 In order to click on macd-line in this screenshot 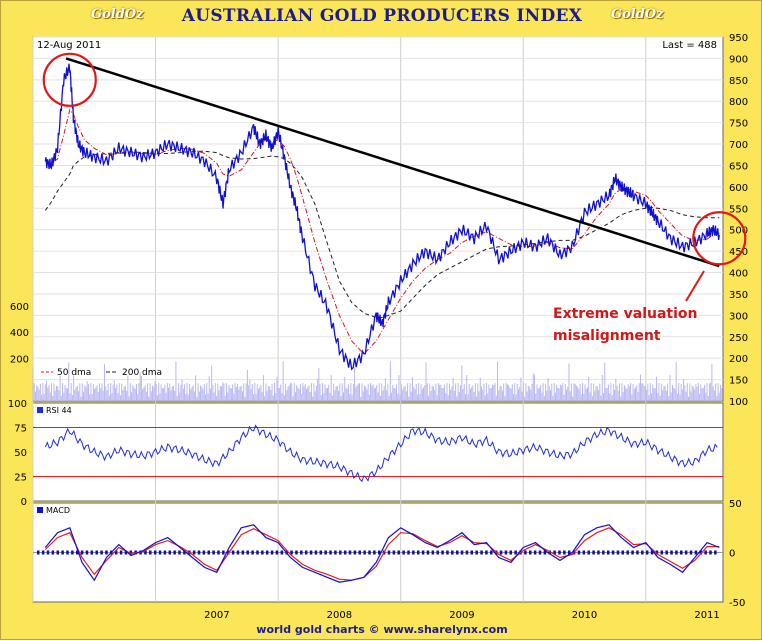, I will do `click(382, 553)`.